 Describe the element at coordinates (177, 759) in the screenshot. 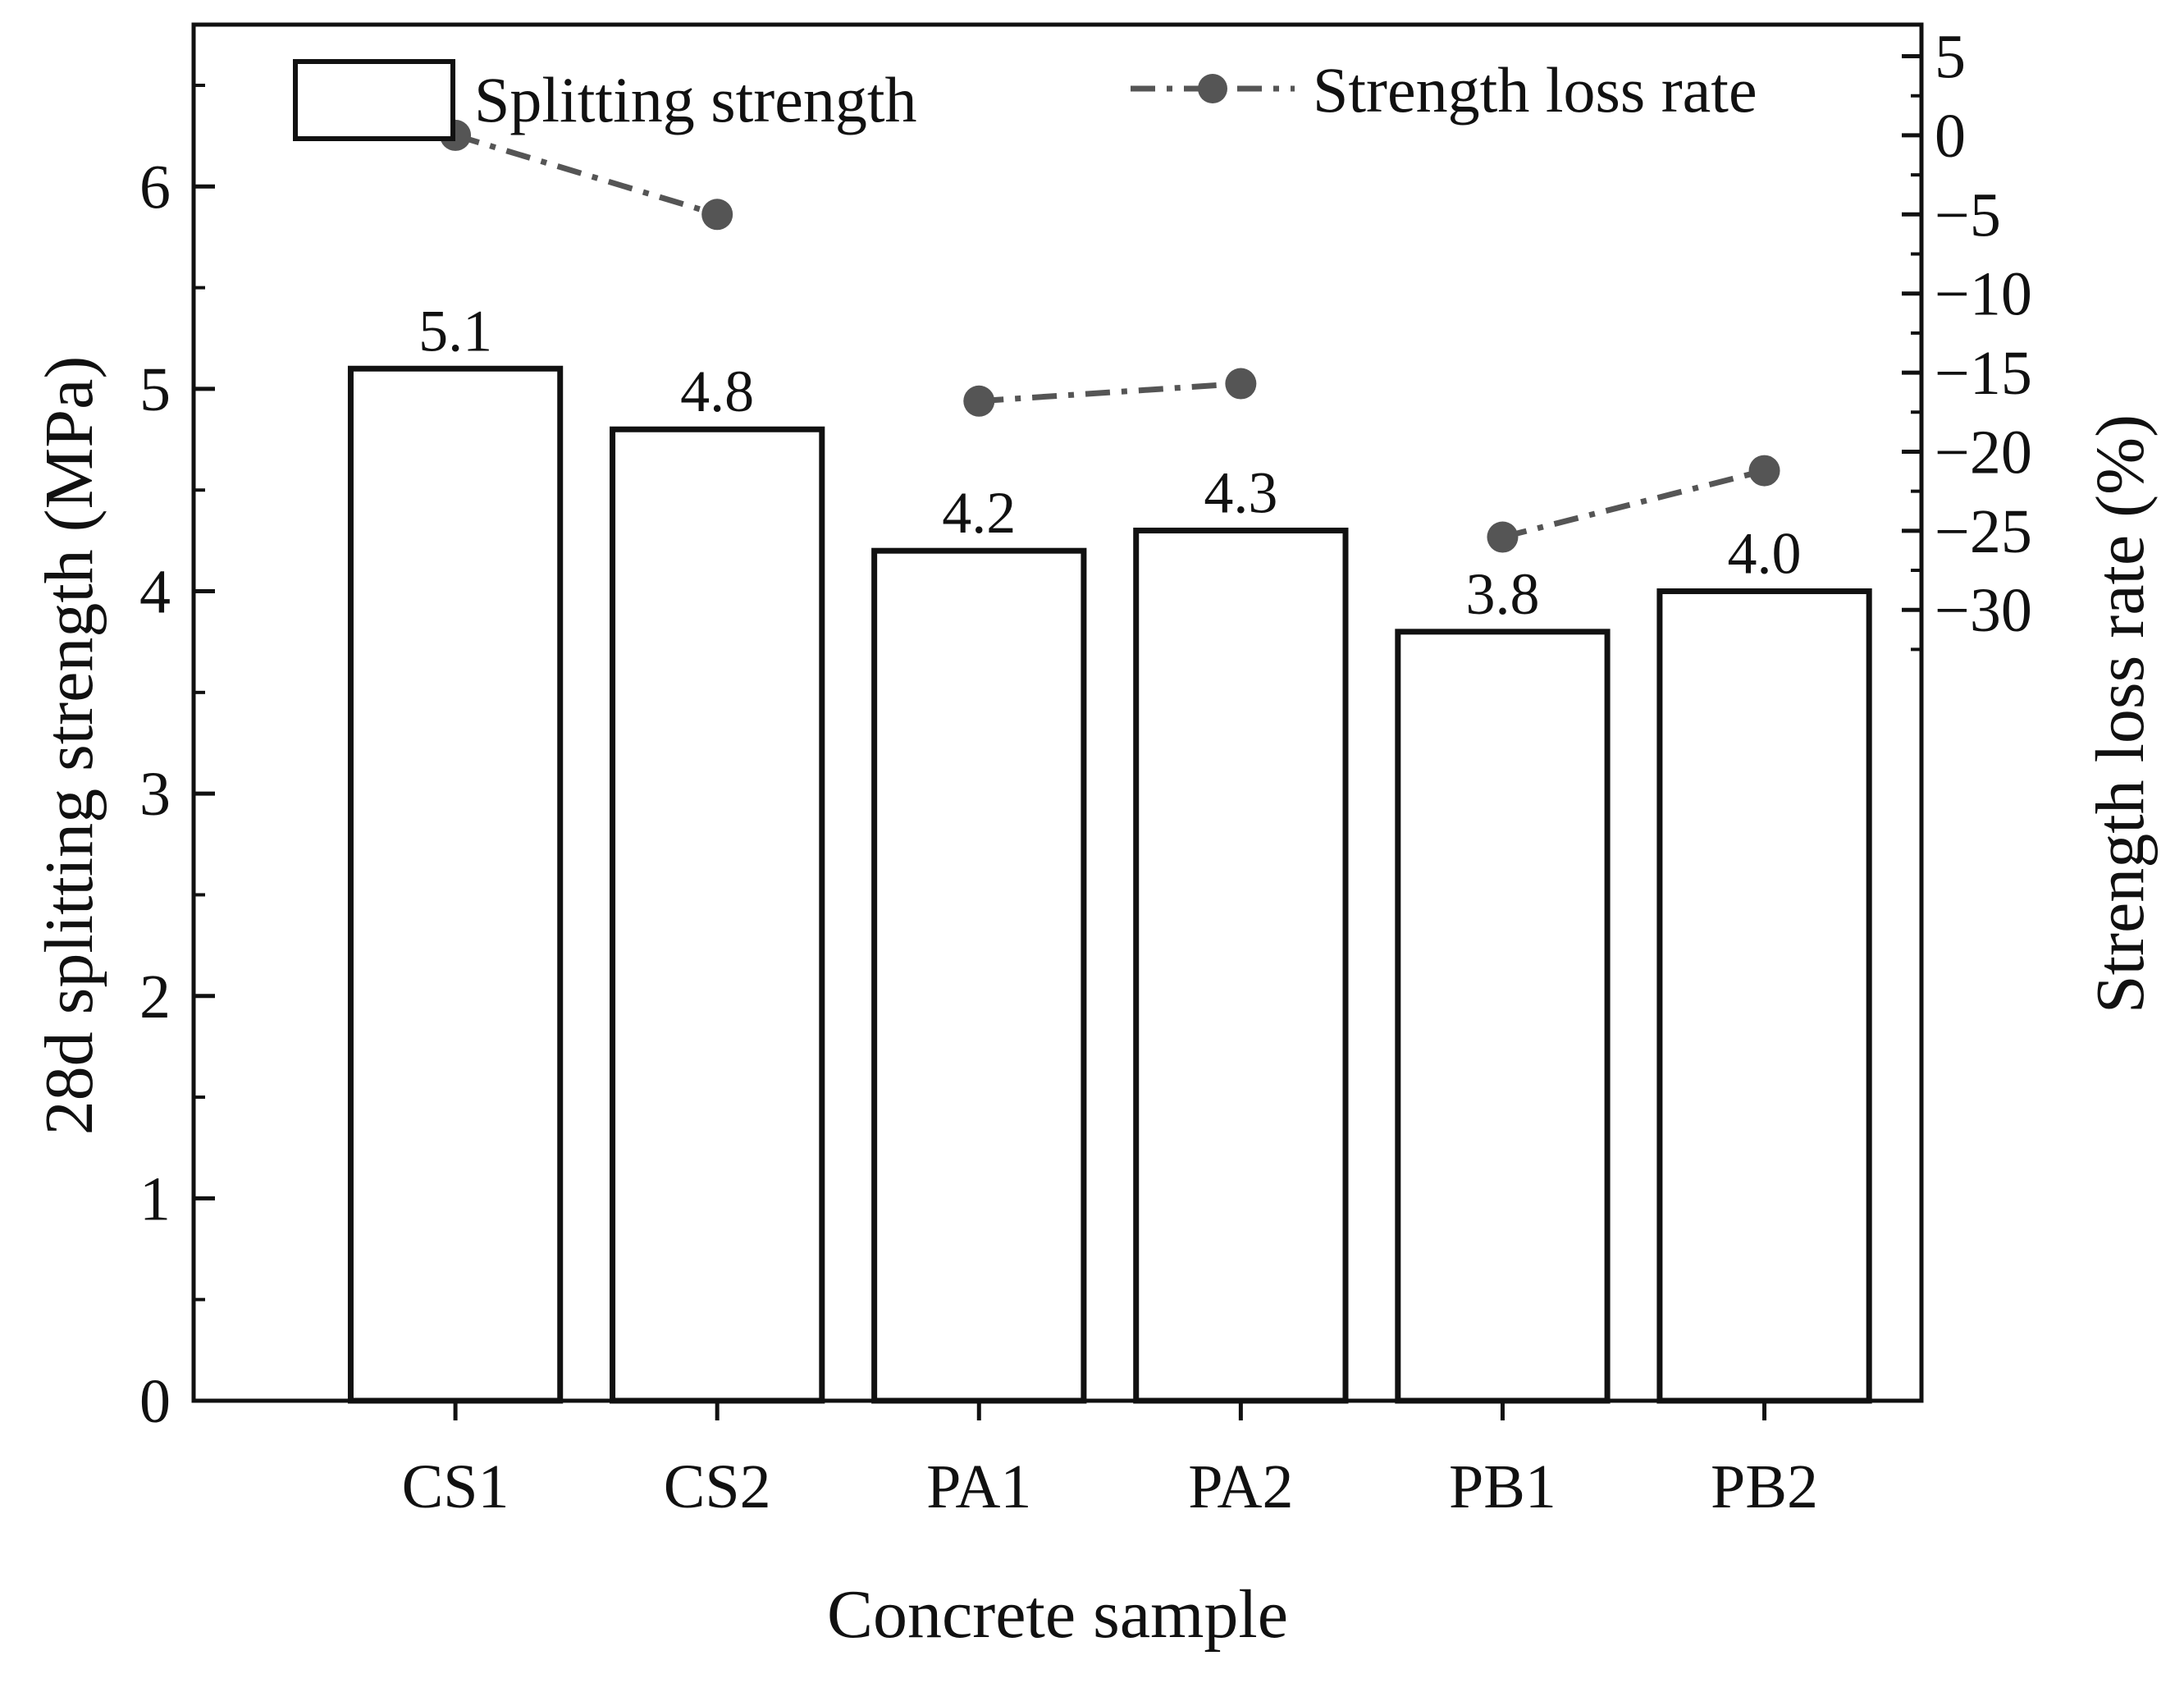

I see `left-y-axis: 0 1 2 3 4 5 6` at that location.